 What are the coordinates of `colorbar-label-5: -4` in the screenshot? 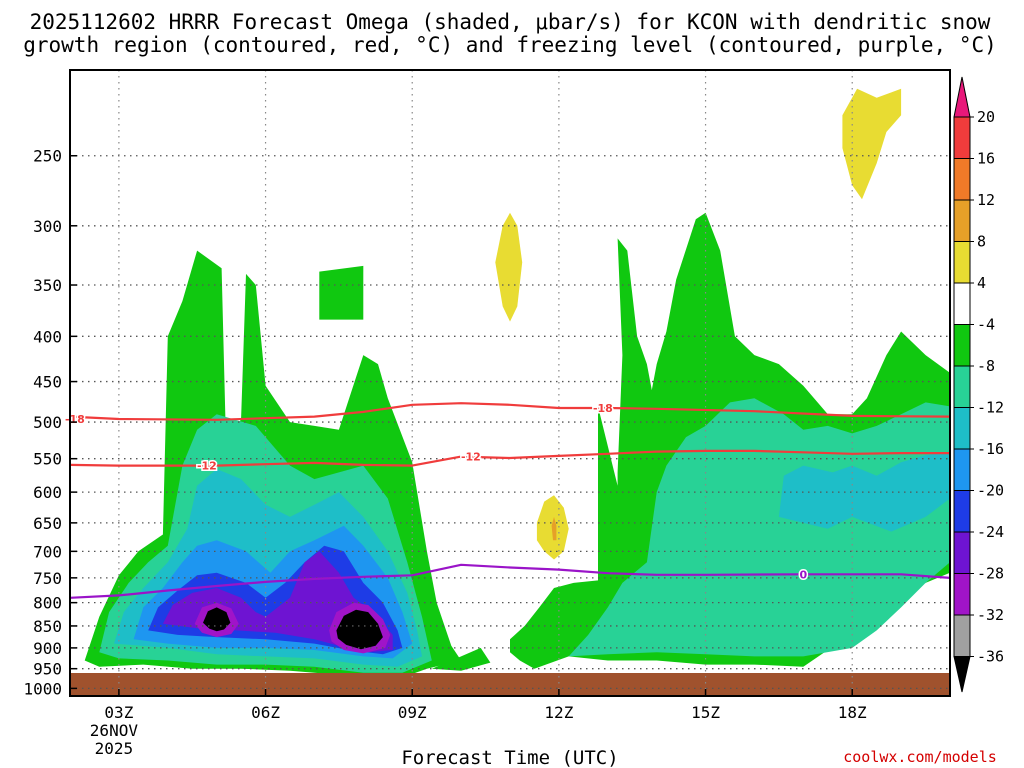 It's located at (986, 325).